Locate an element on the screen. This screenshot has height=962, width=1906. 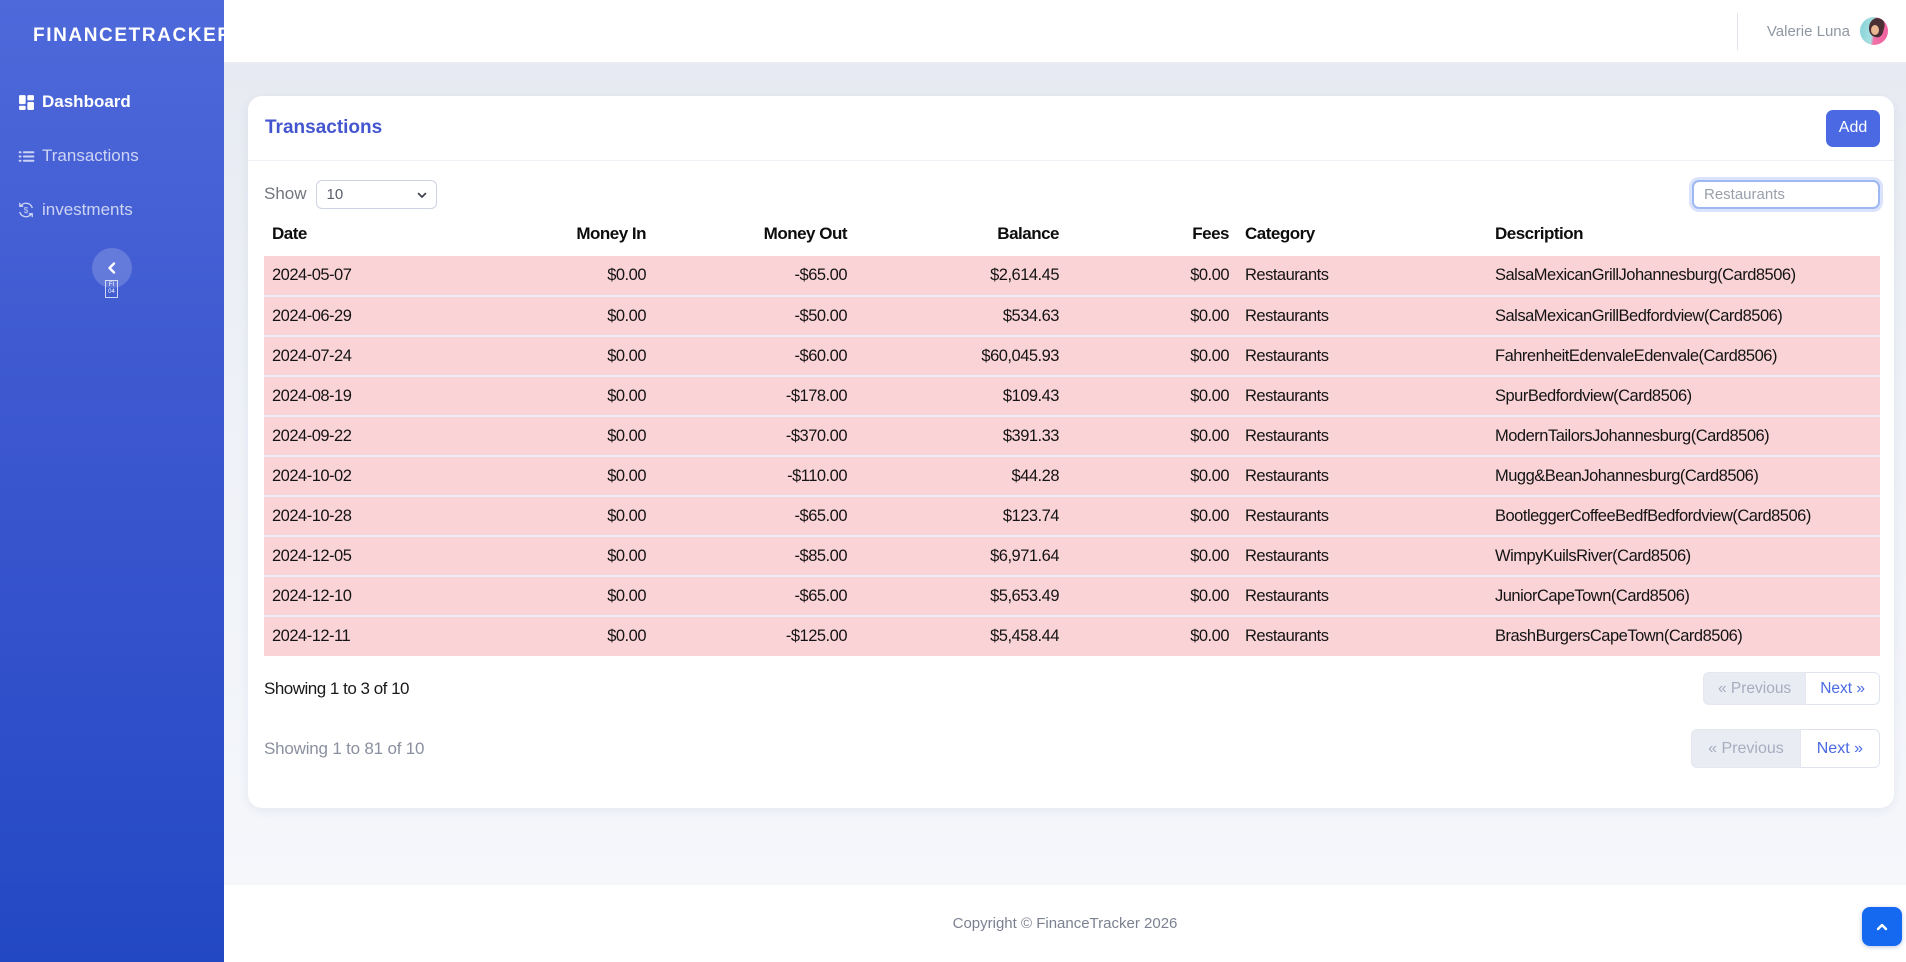
sidebar-item-investments: $ investments is located at coordinates (112, 210).